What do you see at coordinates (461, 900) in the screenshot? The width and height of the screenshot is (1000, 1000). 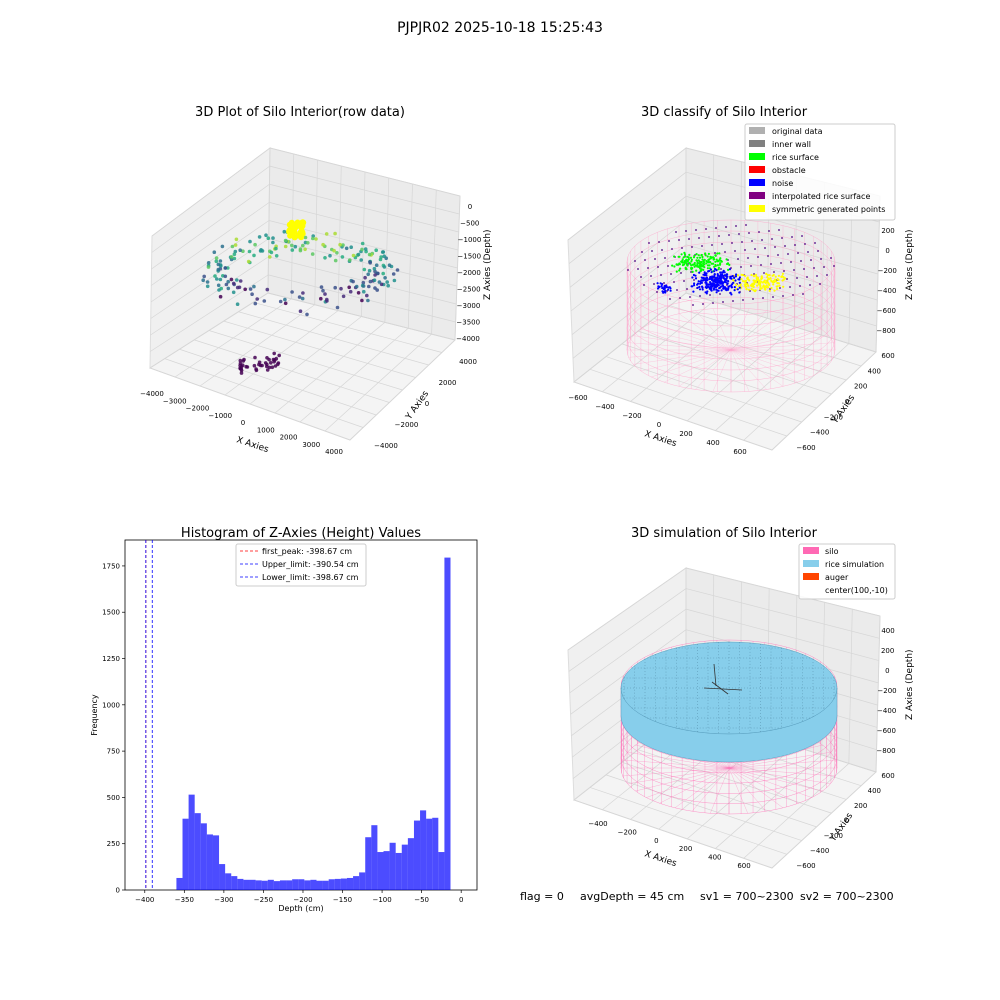 I see `x-tick-label: 0` at bounding box center [461, 900].